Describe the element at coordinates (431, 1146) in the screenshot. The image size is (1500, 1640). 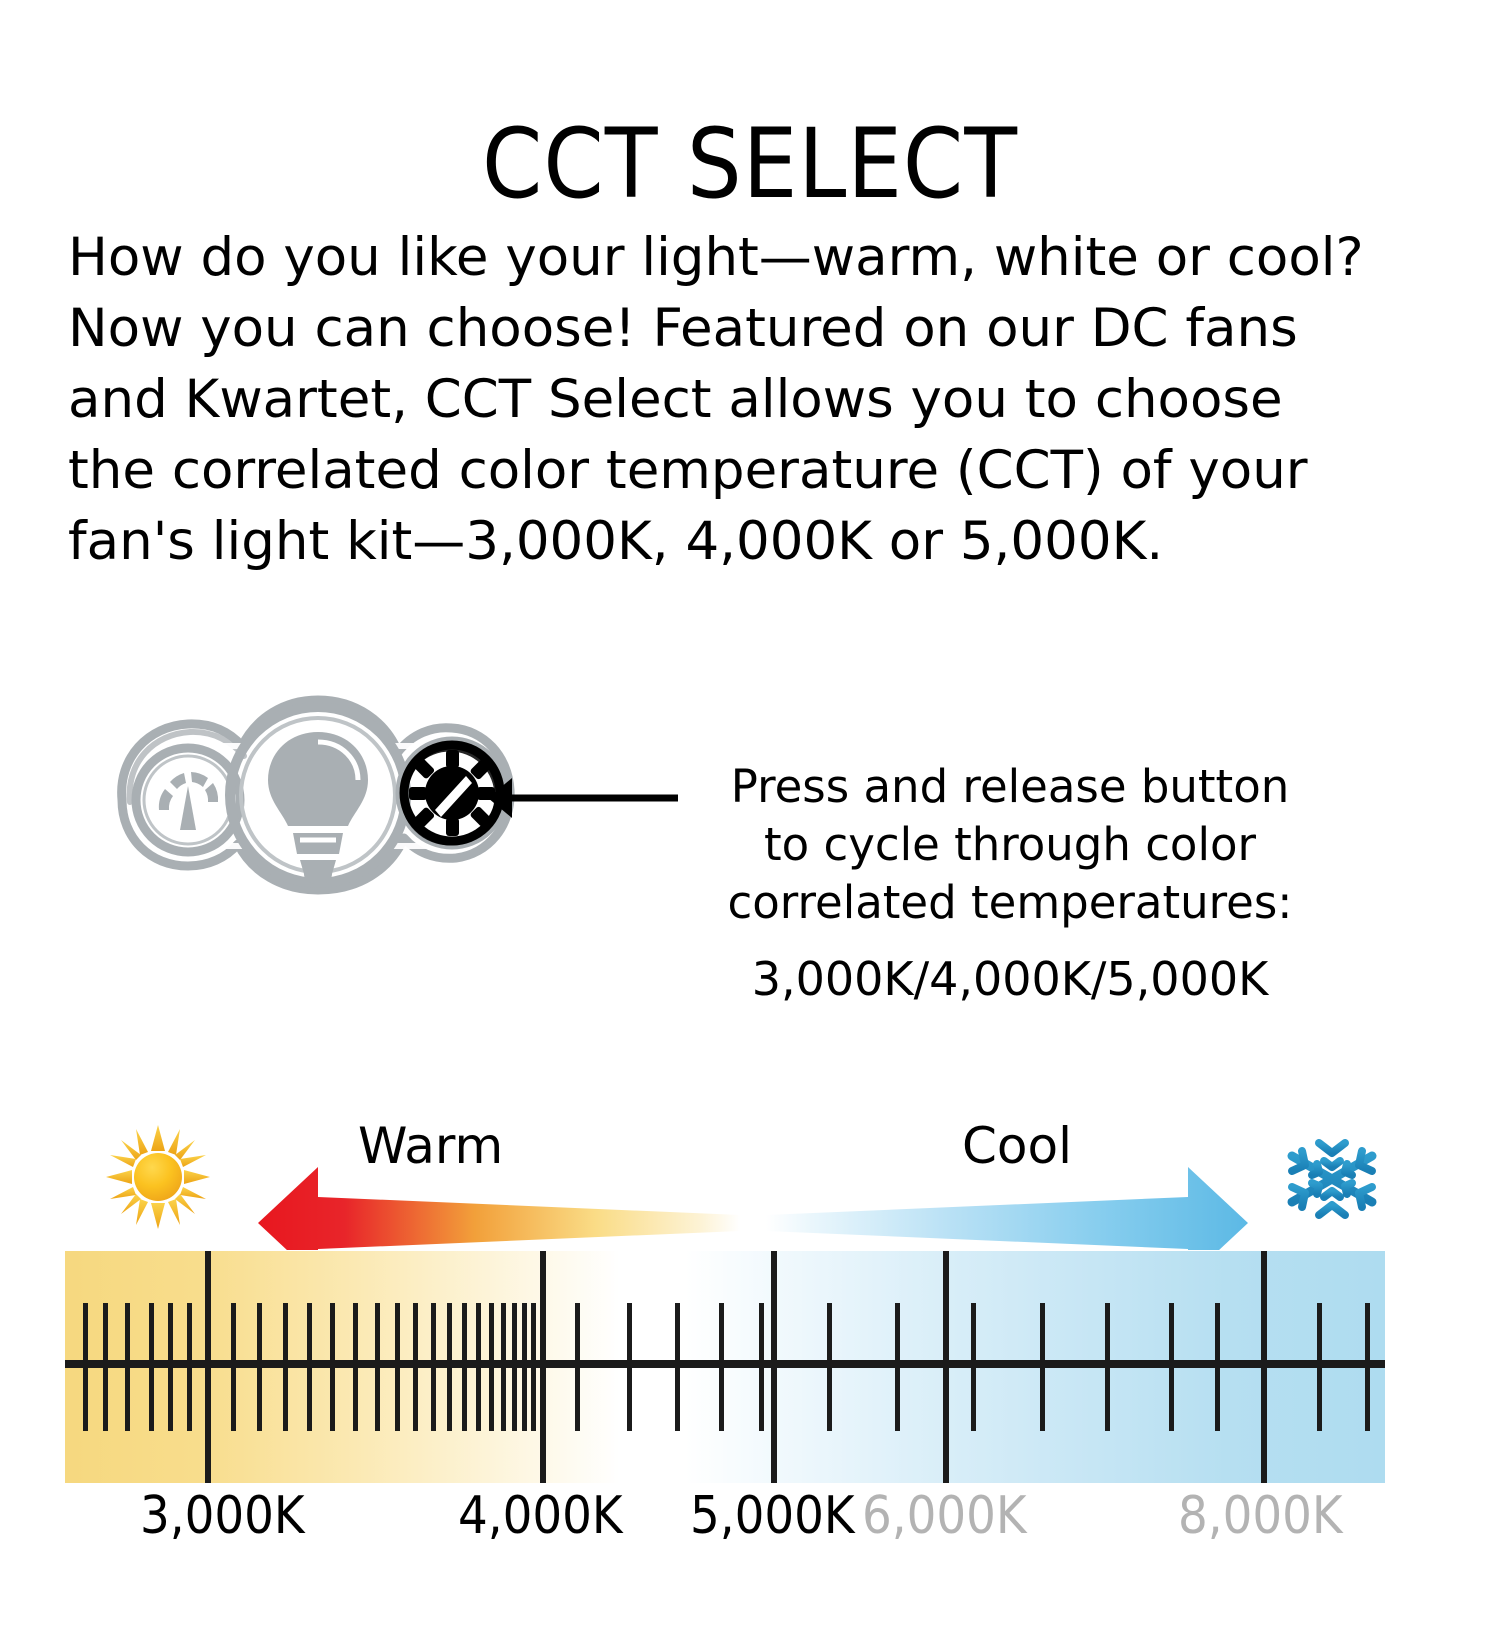
I see `warm-label: Warm` at that location.